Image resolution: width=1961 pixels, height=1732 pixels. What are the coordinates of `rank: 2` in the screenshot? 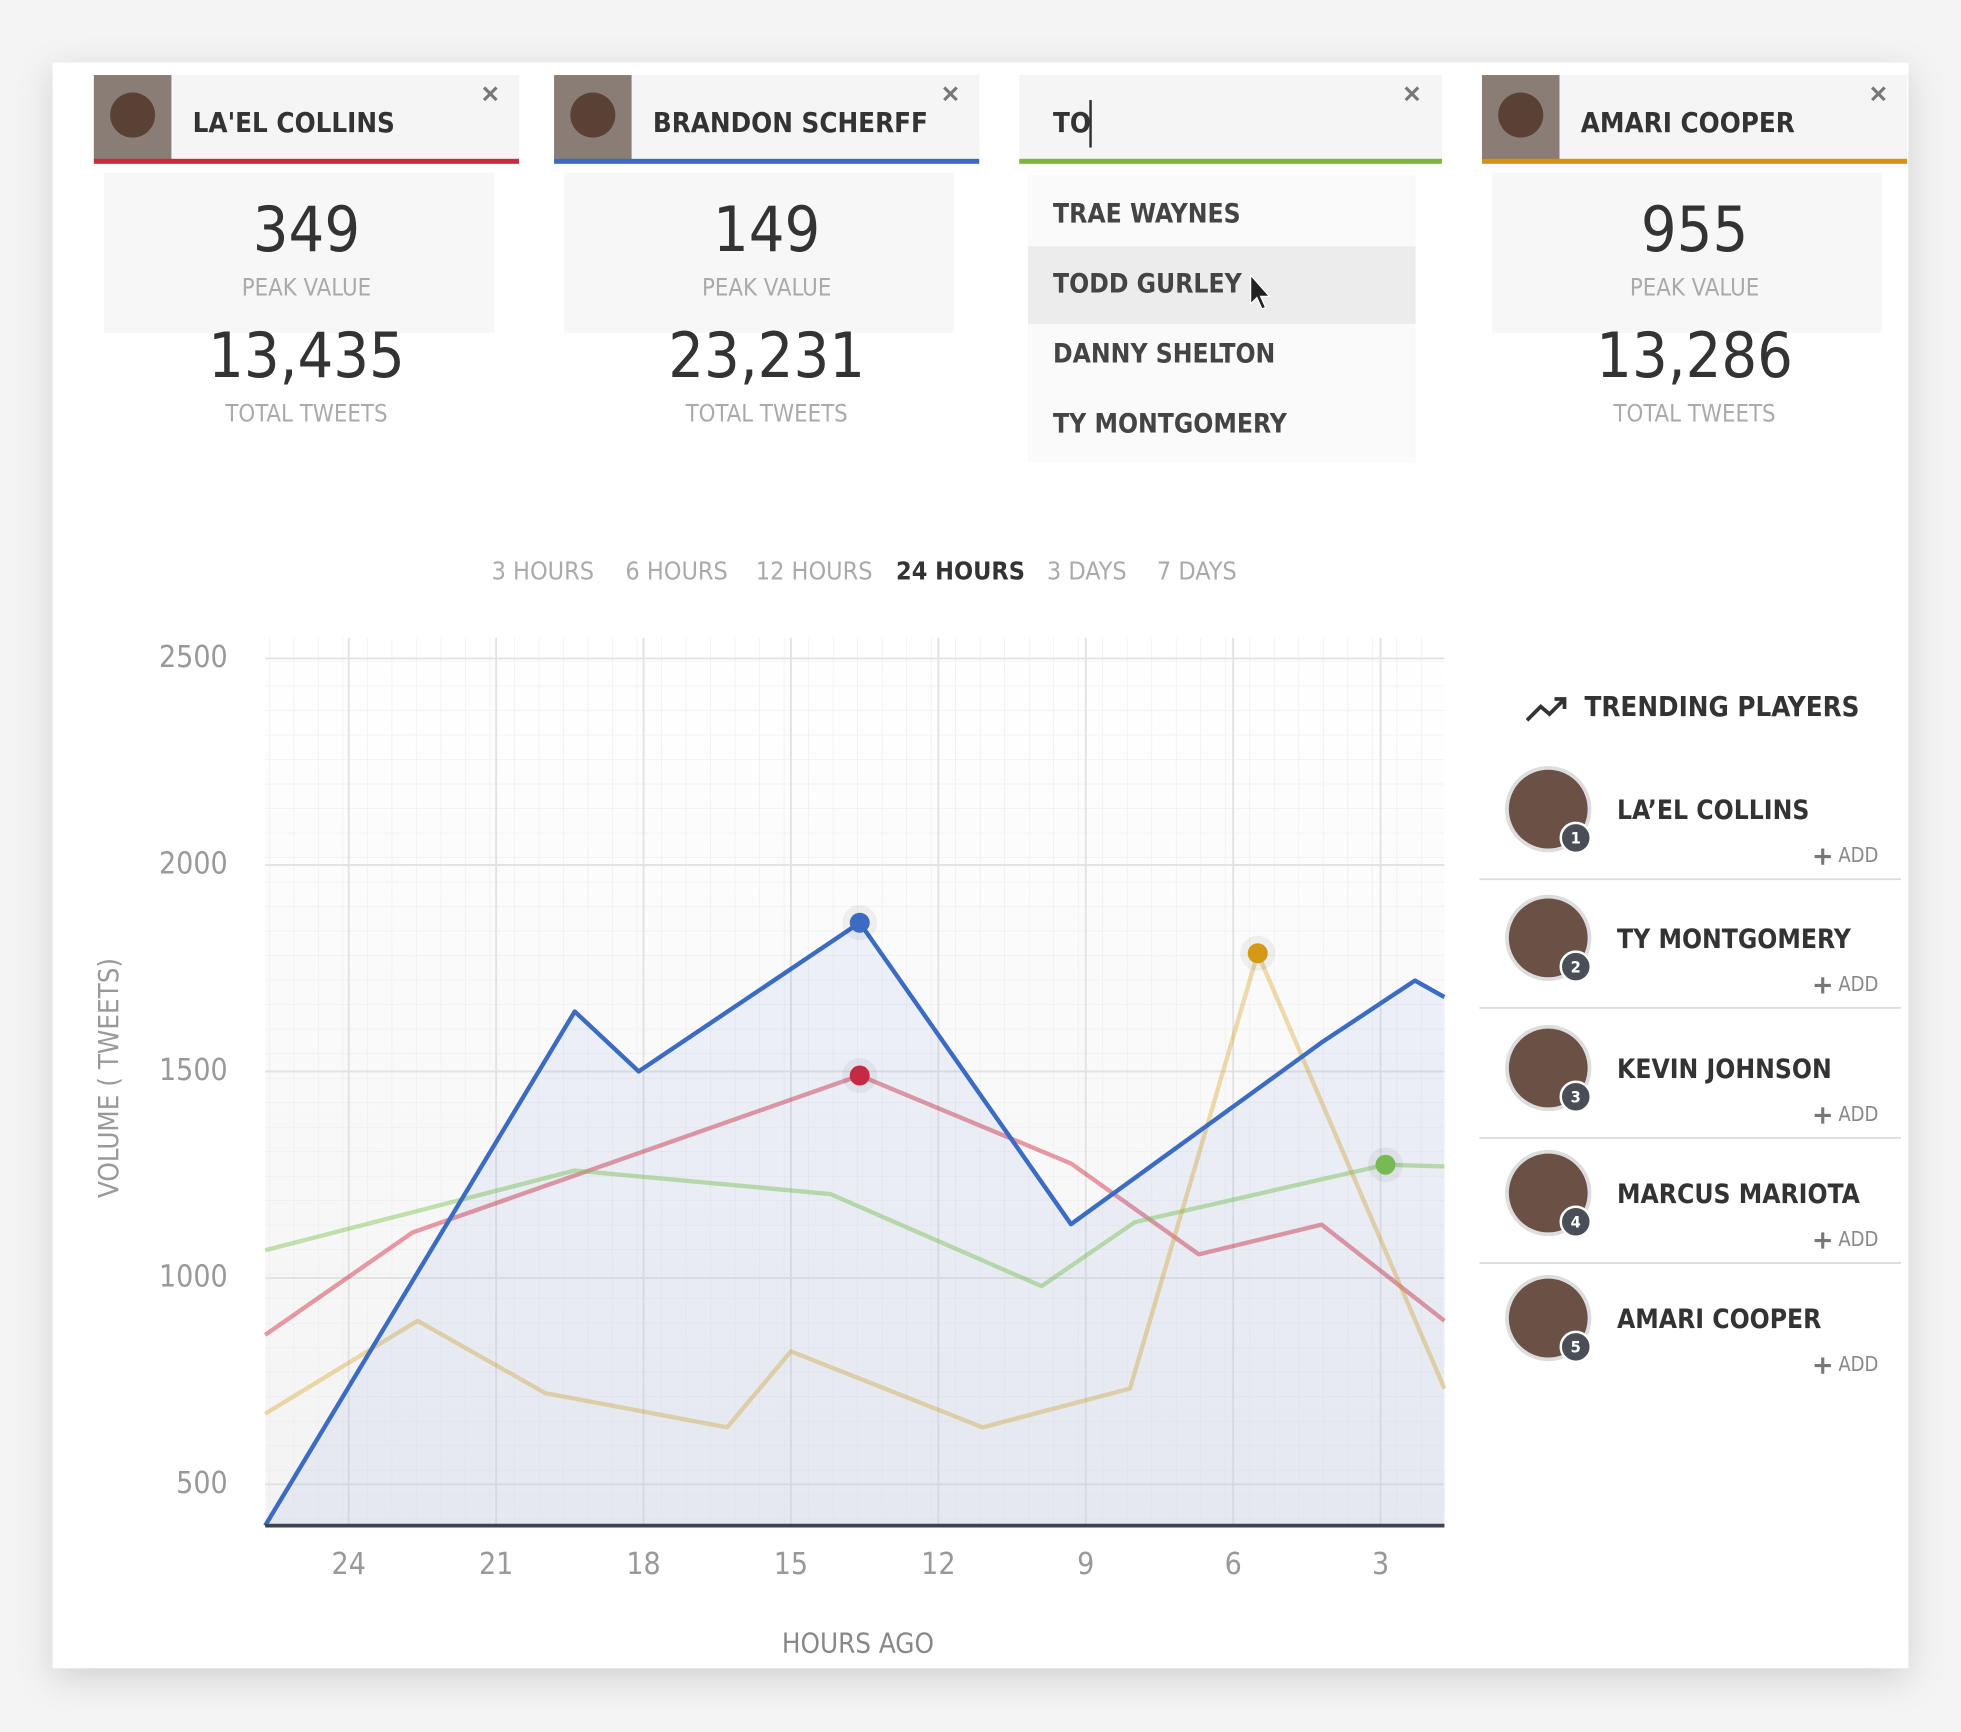 It's located at (1576, 966).